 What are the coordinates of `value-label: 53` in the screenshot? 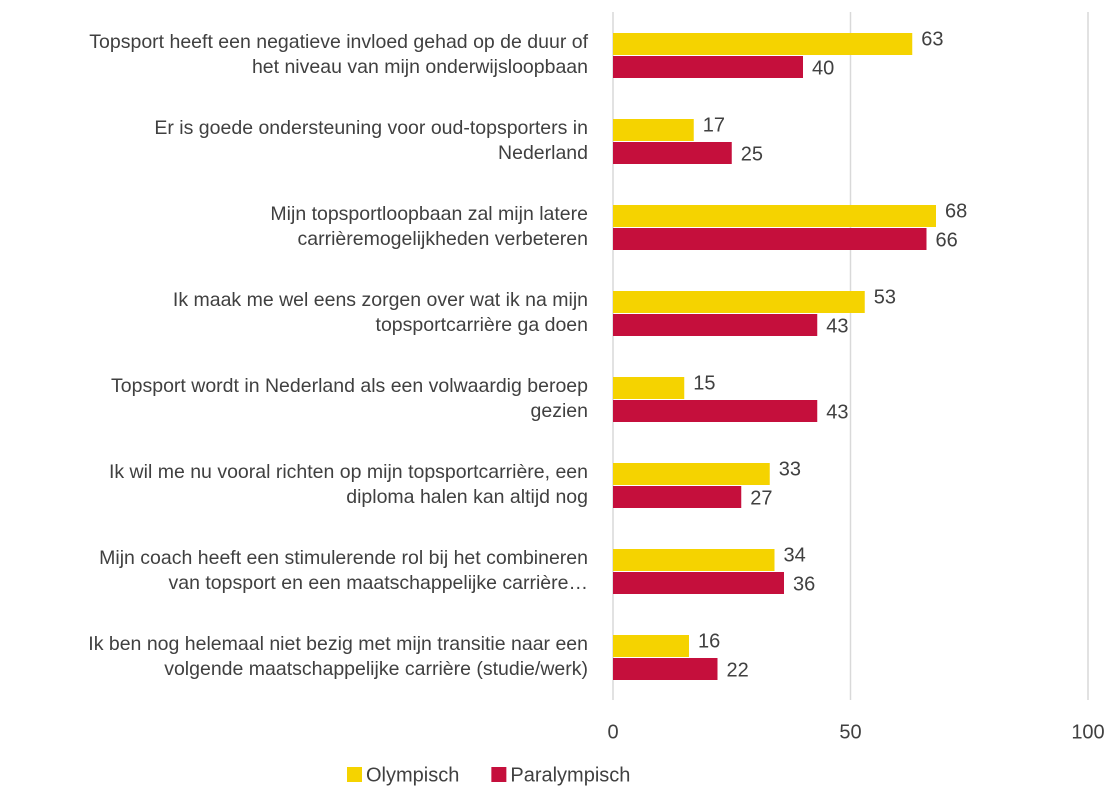 It's located at (885, 297).